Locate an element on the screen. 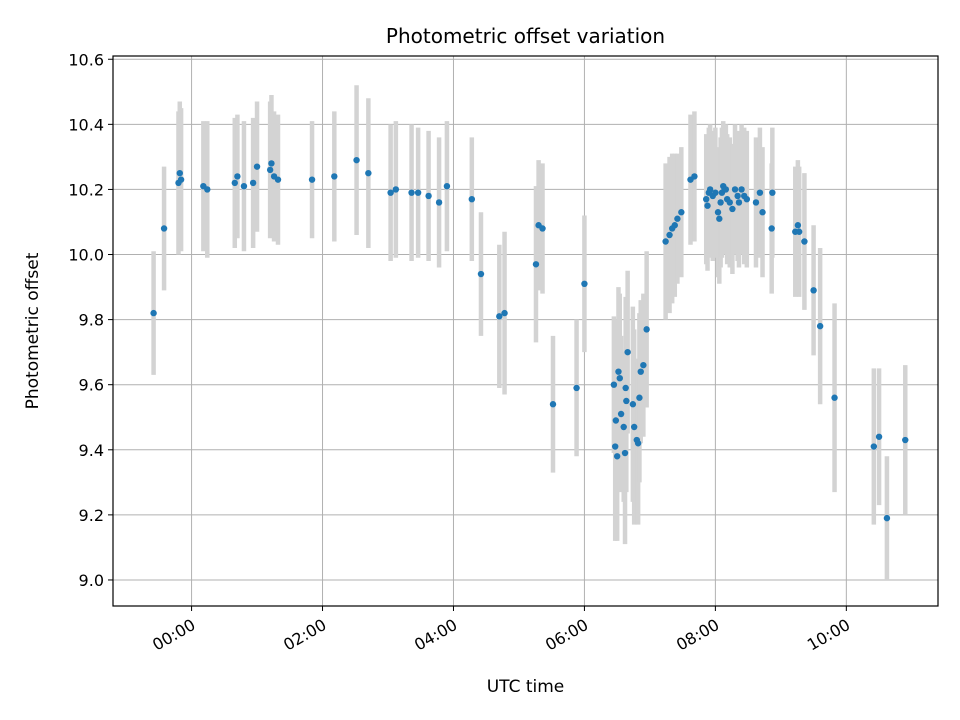 The width and height of the screenshot is (960, 720). y-axis-label: Photometric offset is located at coordinates (33, 330).